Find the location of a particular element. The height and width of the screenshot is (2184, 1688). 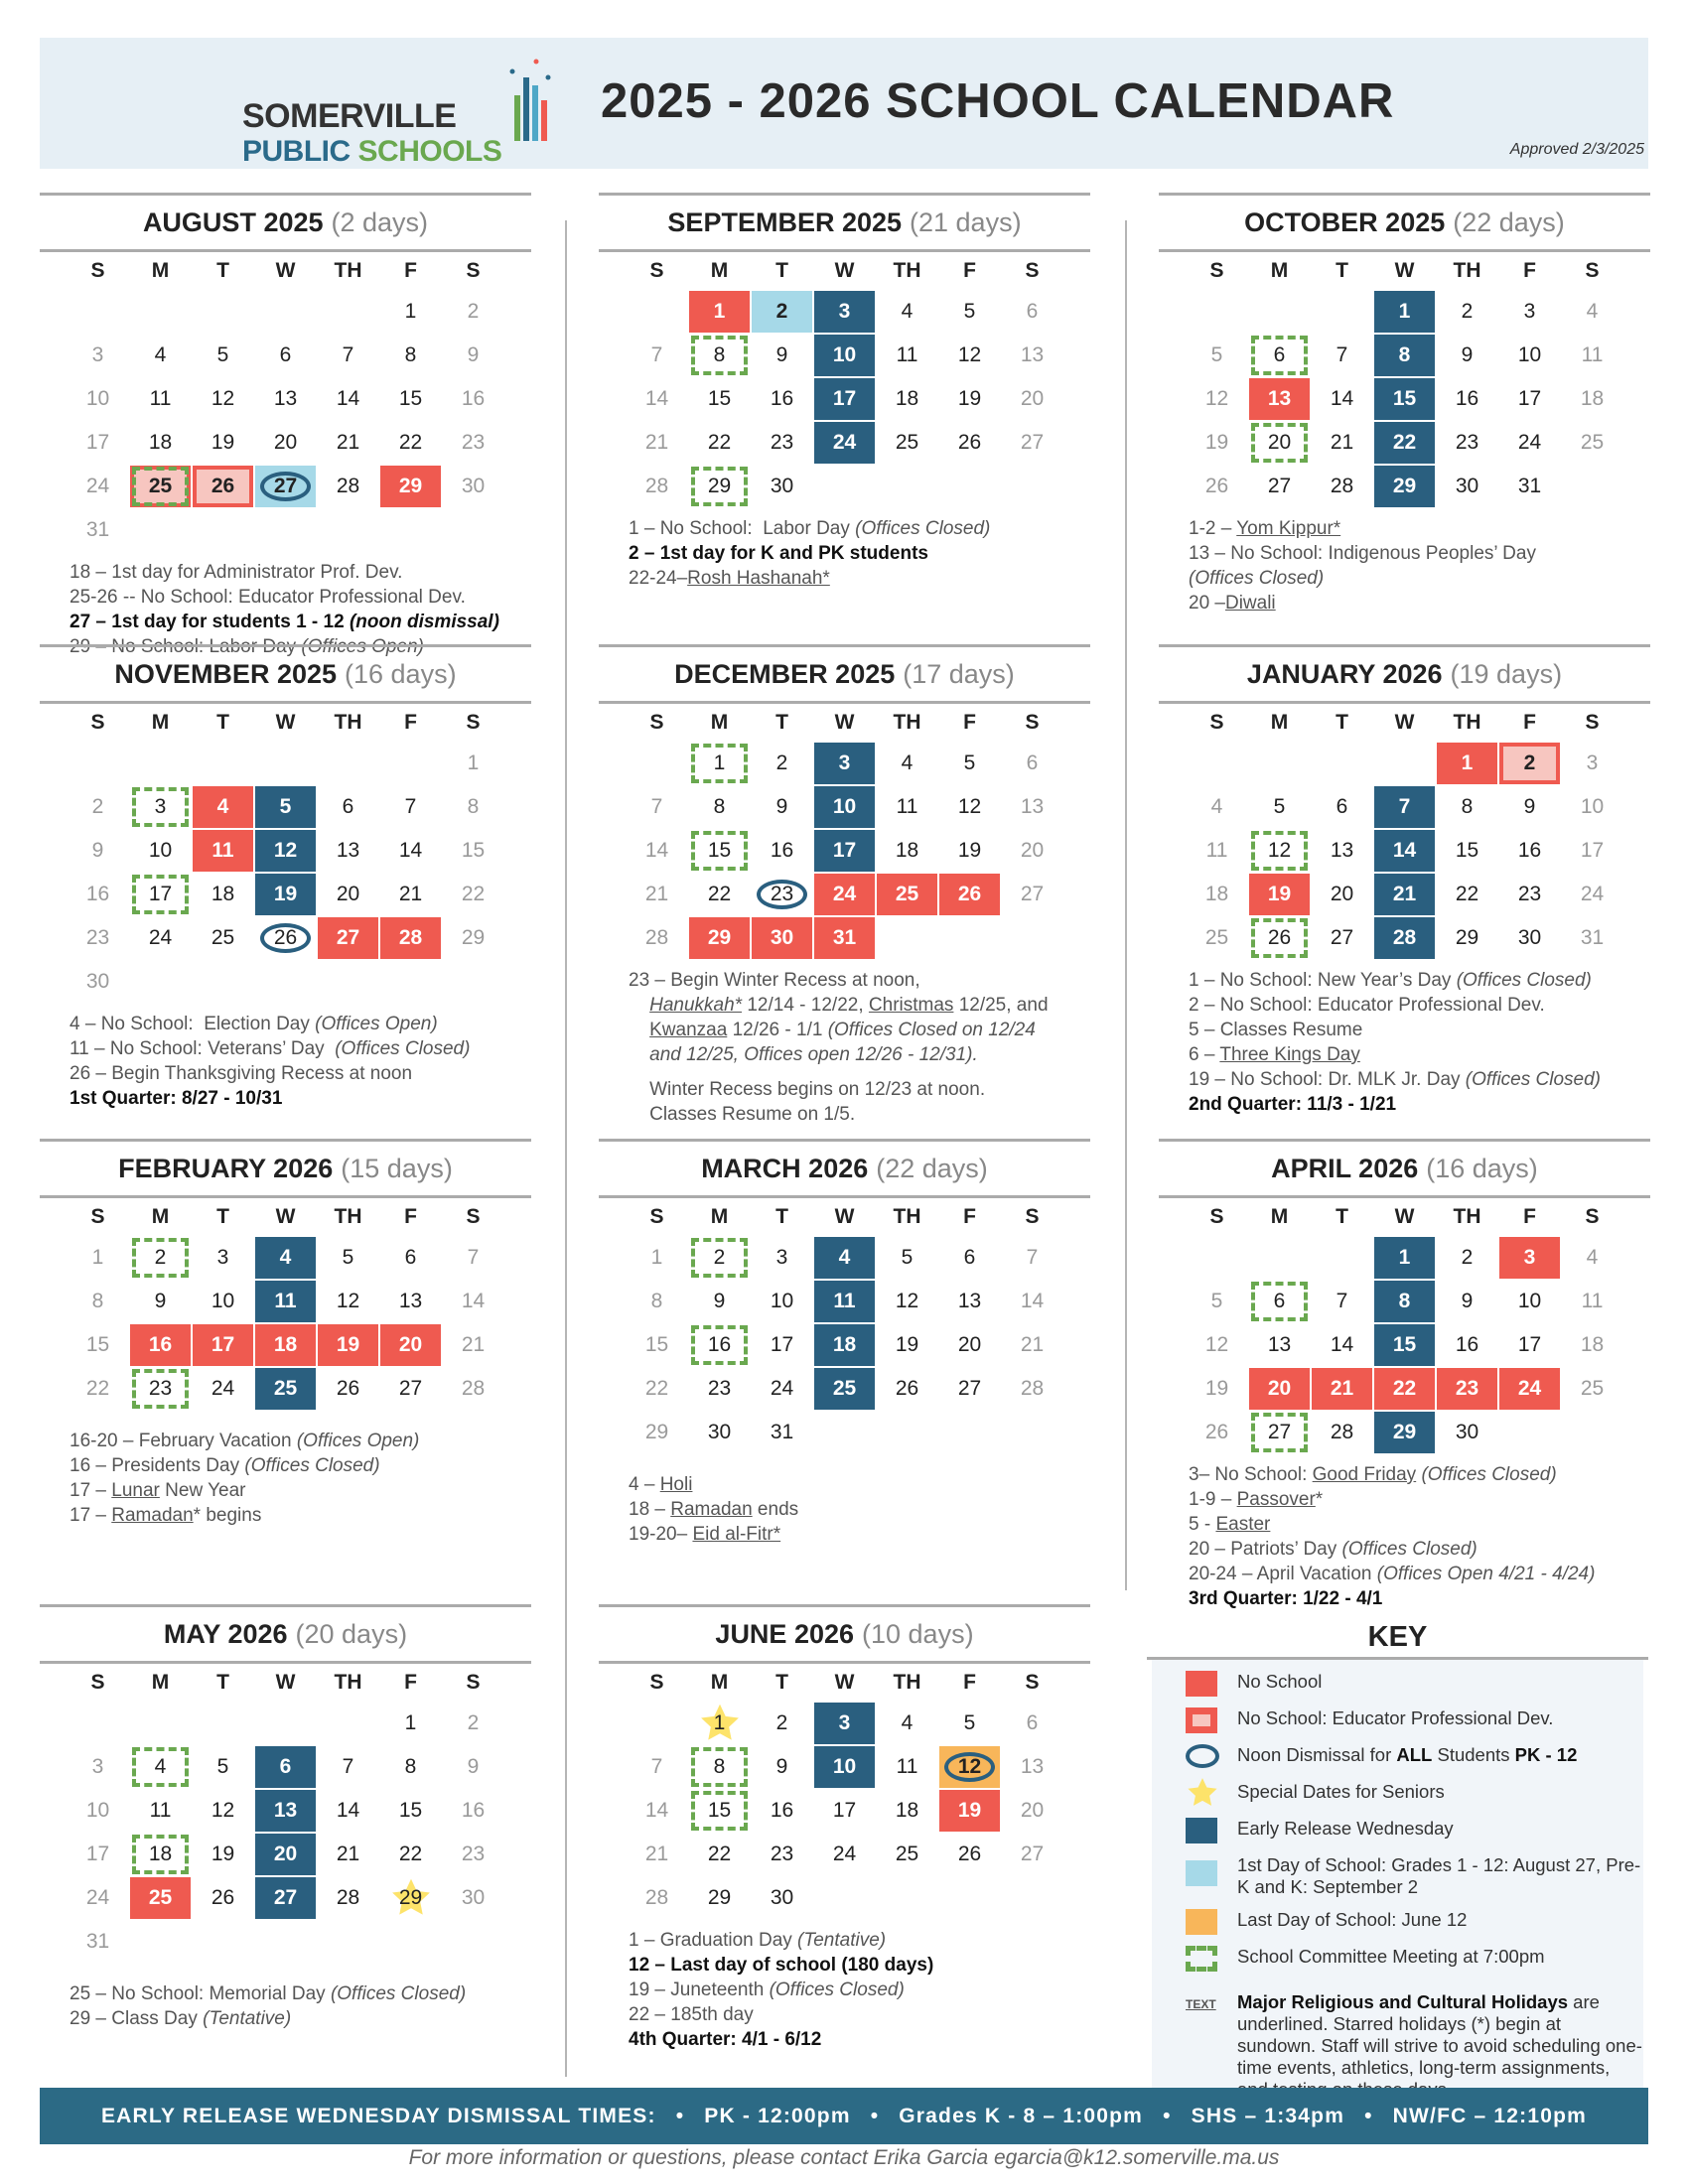

calendar-day: 30 is located at coordinates (719, 1432).